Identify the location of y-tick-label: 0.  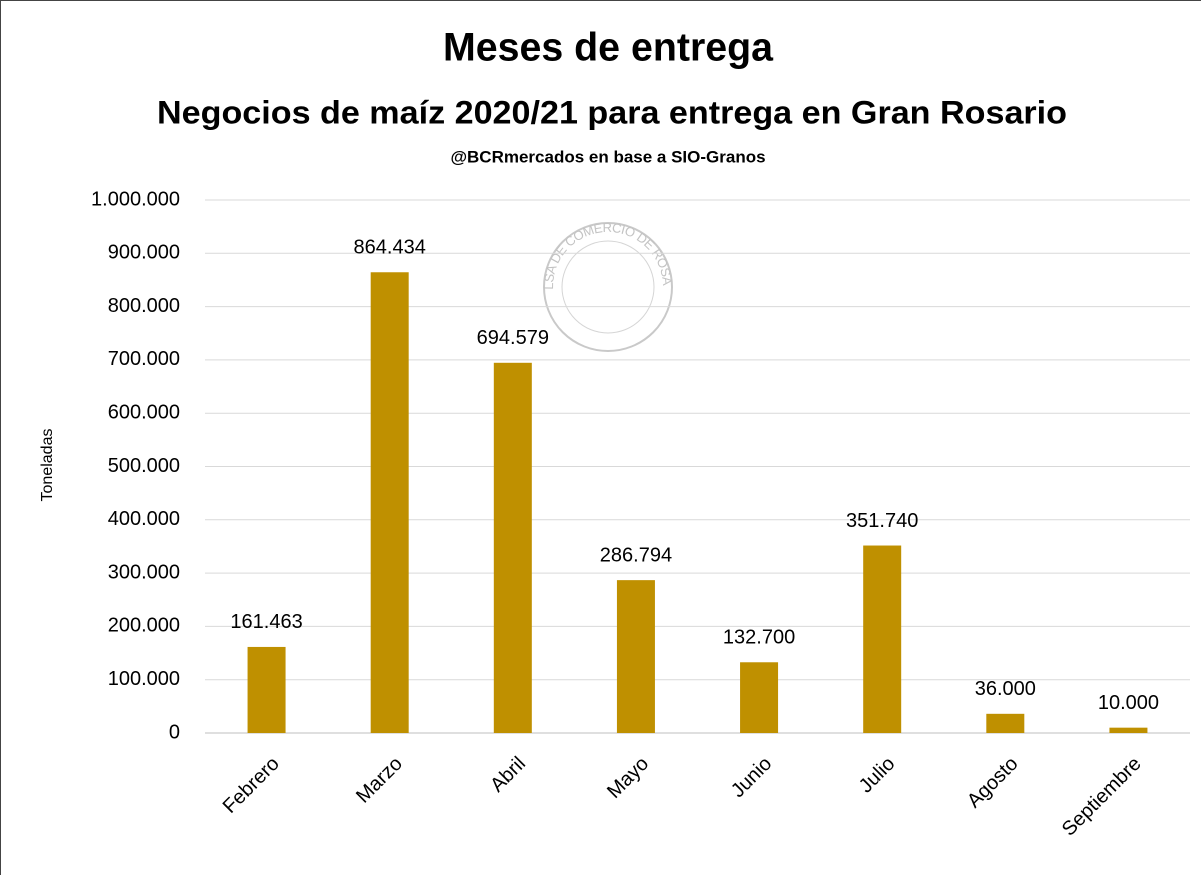
(174, 732).